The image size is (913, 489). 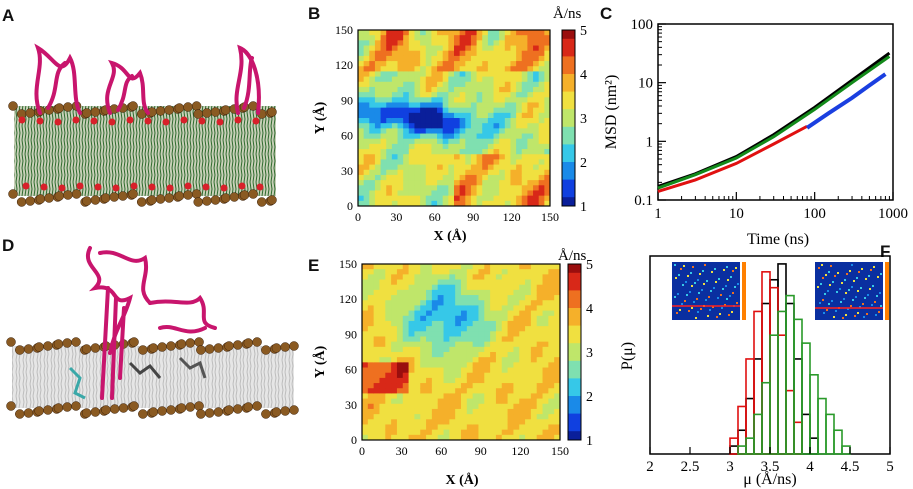 What do you see at coordinates (583, 75) in the screenshot?
I see `panel-b-colorbar-tick: 4` at bounding box center [583, 75].